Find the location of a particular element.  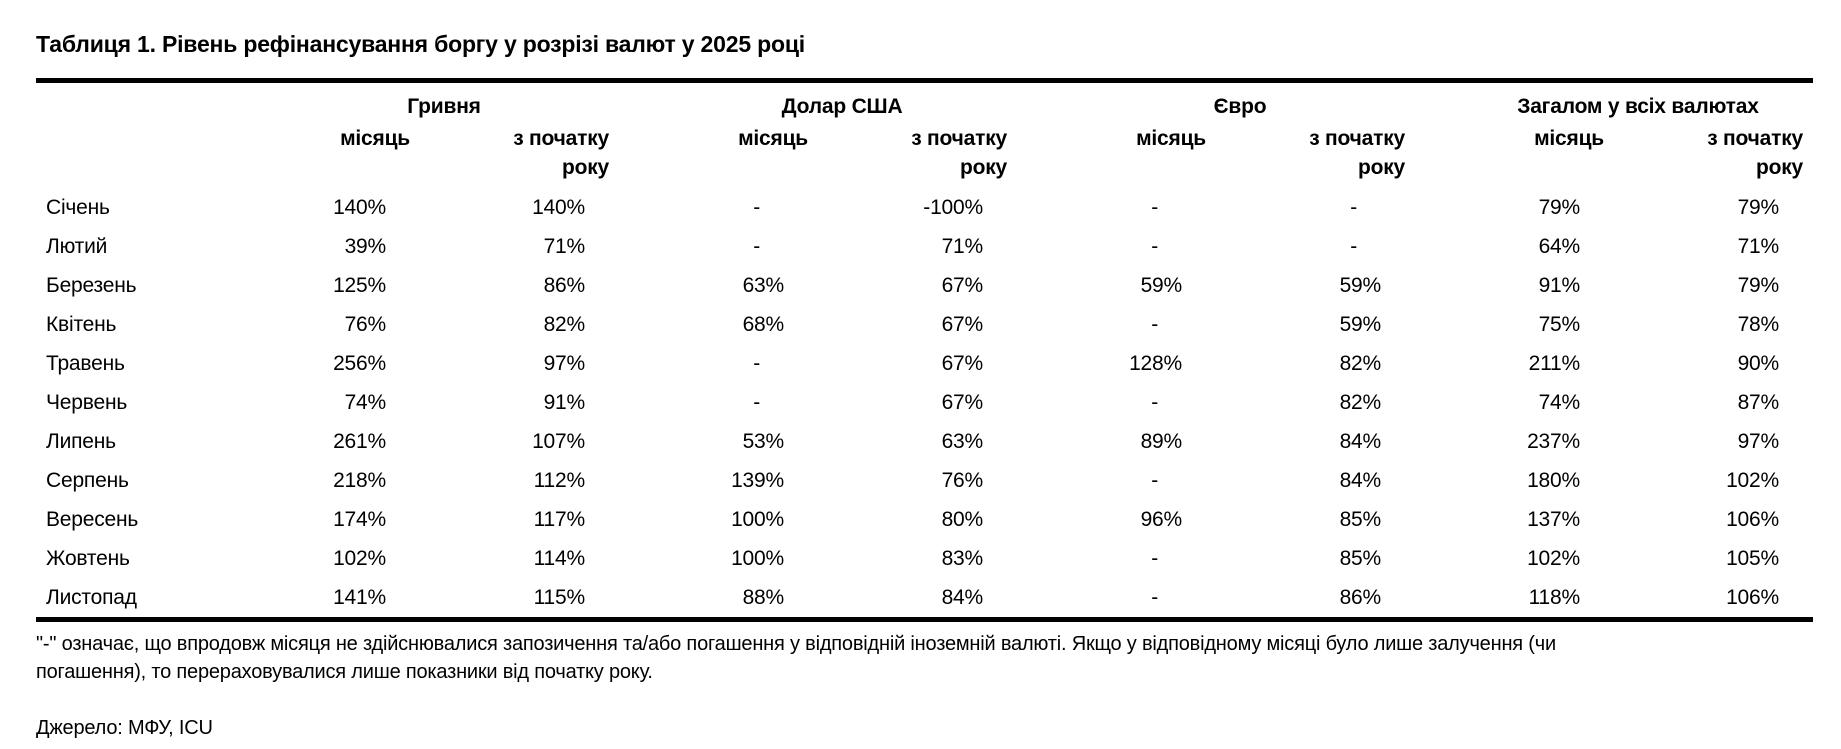

value-cell: 180% is located at coordinates (1553, 480).